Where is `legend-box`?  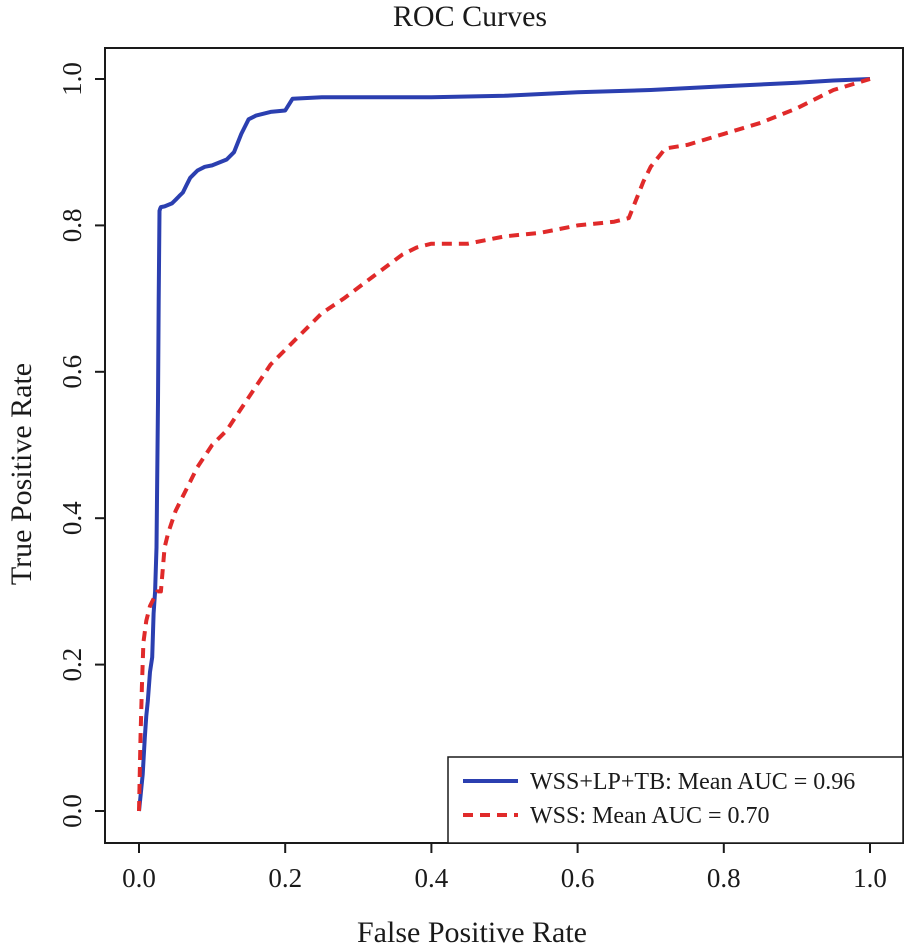 legend-box is located at coordinates (675, 800).